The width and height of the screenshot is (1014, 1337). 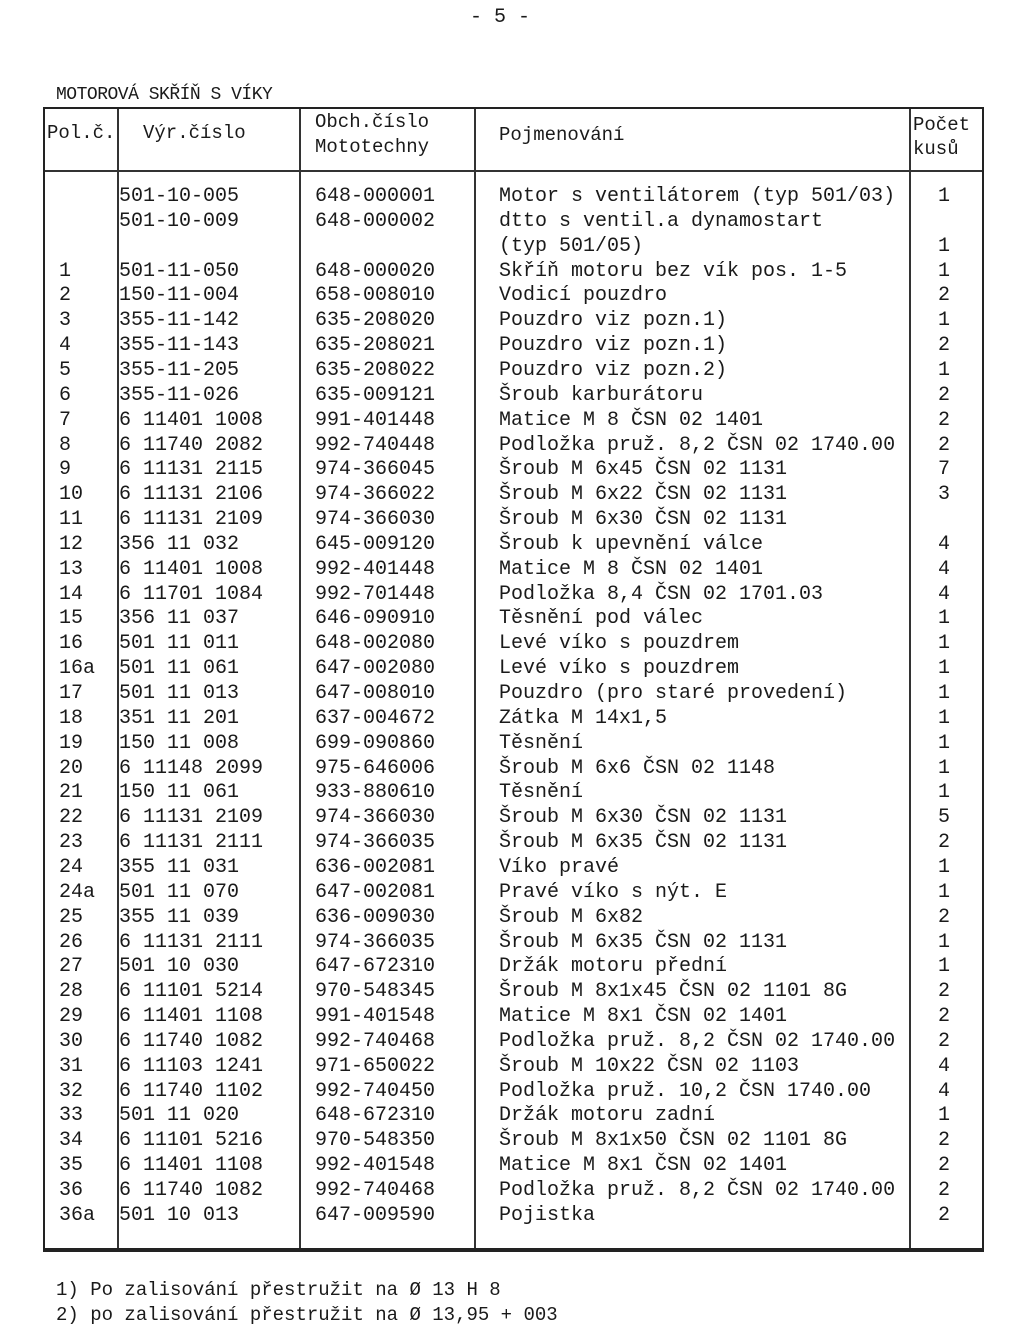 I want to click on cell-vyr: 501-10-005, so click(x=179, y=196).